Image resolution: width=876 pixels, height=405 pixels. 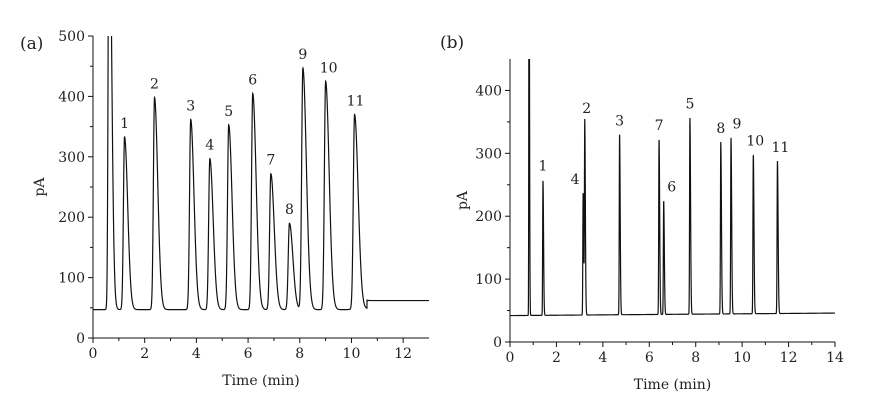 I want to click on panel-label: (b), so click(x=452, y=43).